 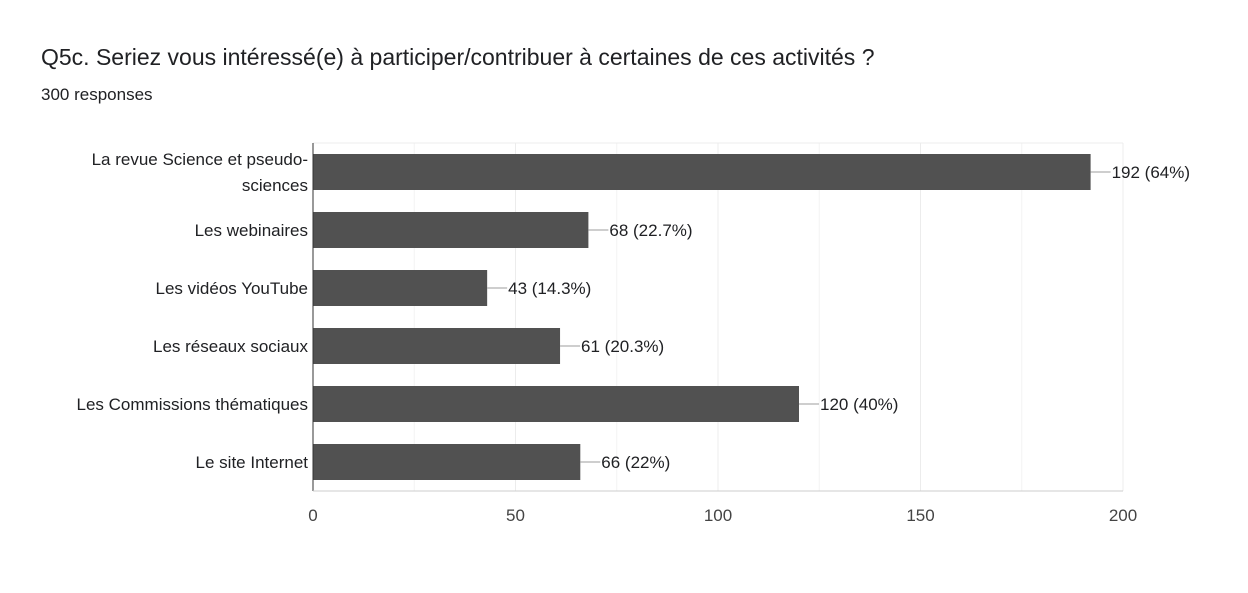 What do you see at coordinates (252, 462) in the screenshot?
I see `category-label: Le site Internet` at bounding box center [252, 462].